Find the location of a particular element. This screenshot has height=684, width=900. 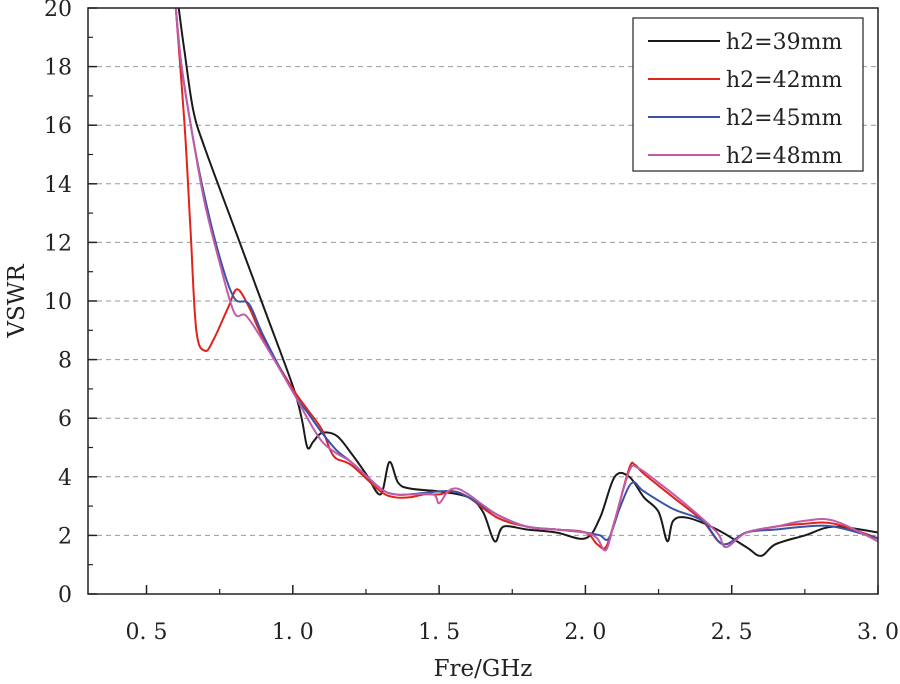

legend-label-0: h2=39mm is located at coordinates (784, 42).